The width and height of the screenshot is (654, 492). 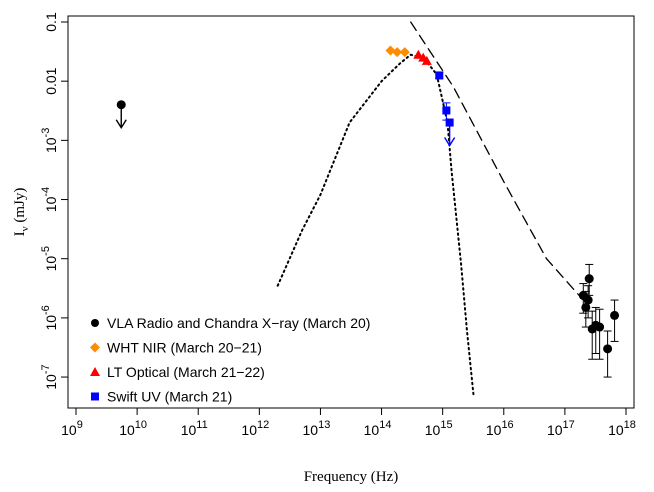 I want to click on x-tick-label: 1011, so click(x=194, y=428).